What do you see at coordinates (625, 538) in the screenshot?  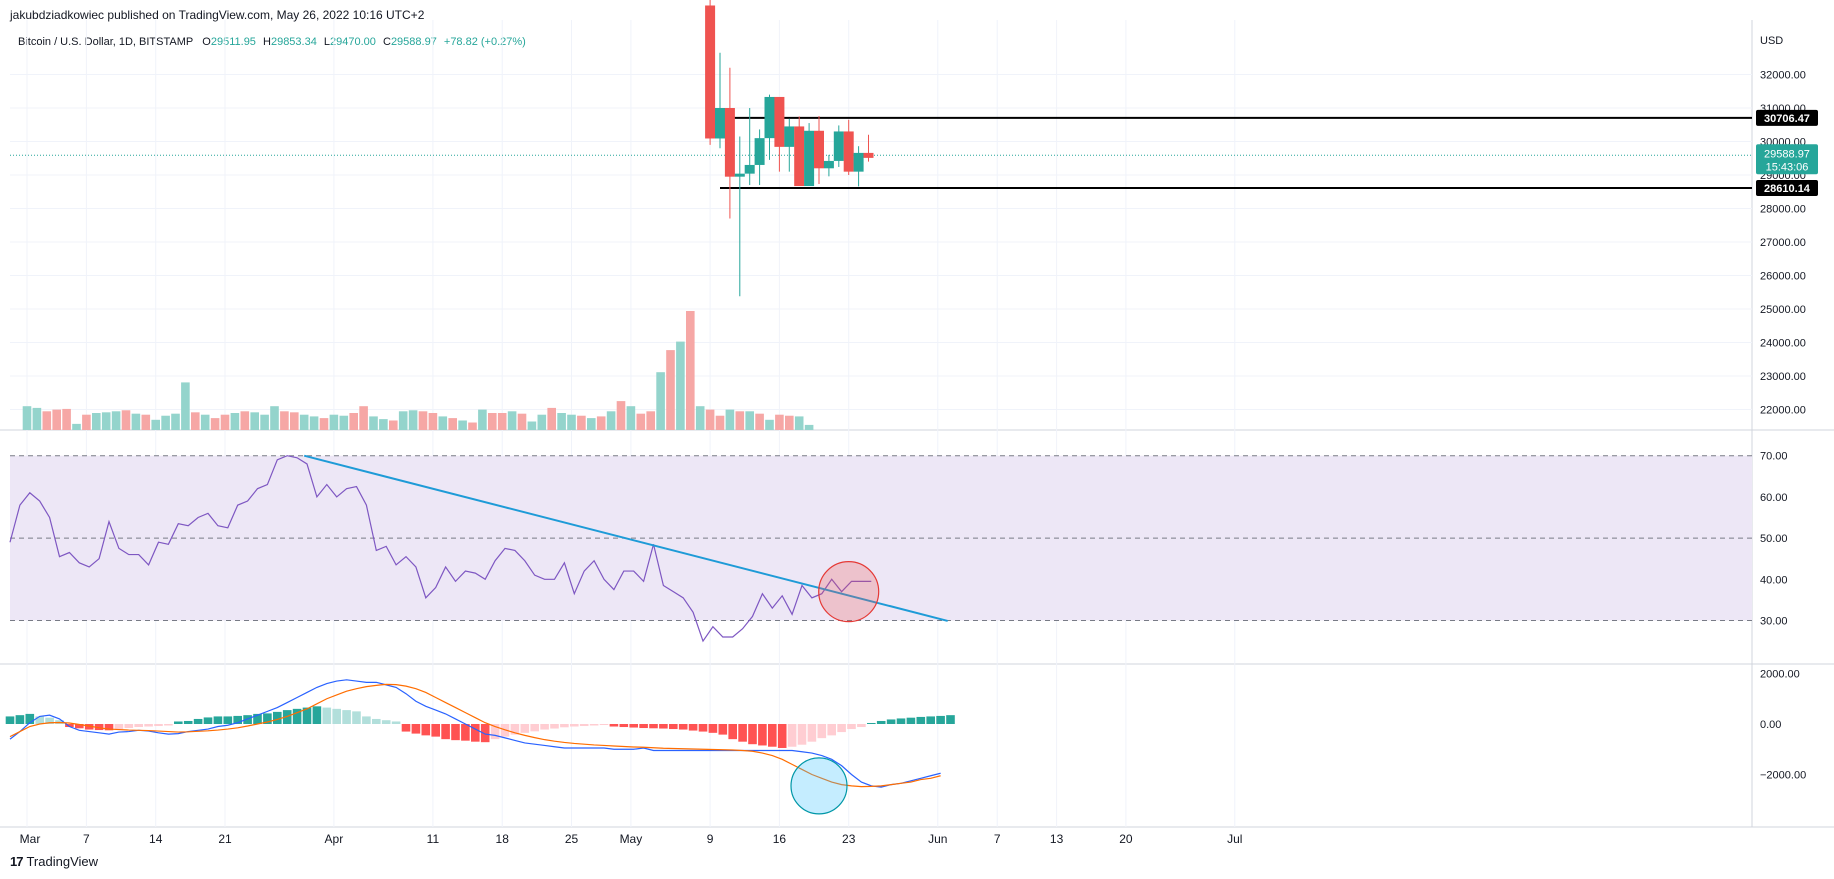 I see `rsi-trendline` at bounding box center [625, 538].